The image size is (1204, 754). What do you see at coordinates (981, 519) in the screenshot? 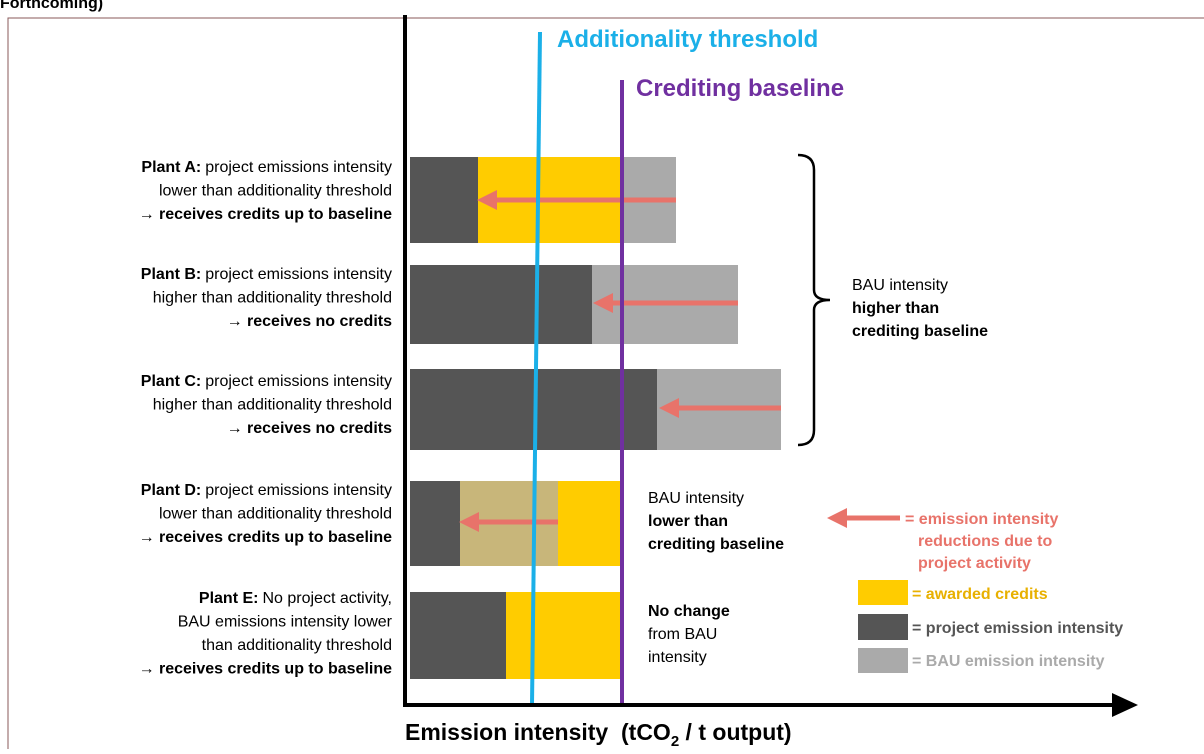
I see `legend-reduction: = emission intensity` at bounding box center [981, 519].